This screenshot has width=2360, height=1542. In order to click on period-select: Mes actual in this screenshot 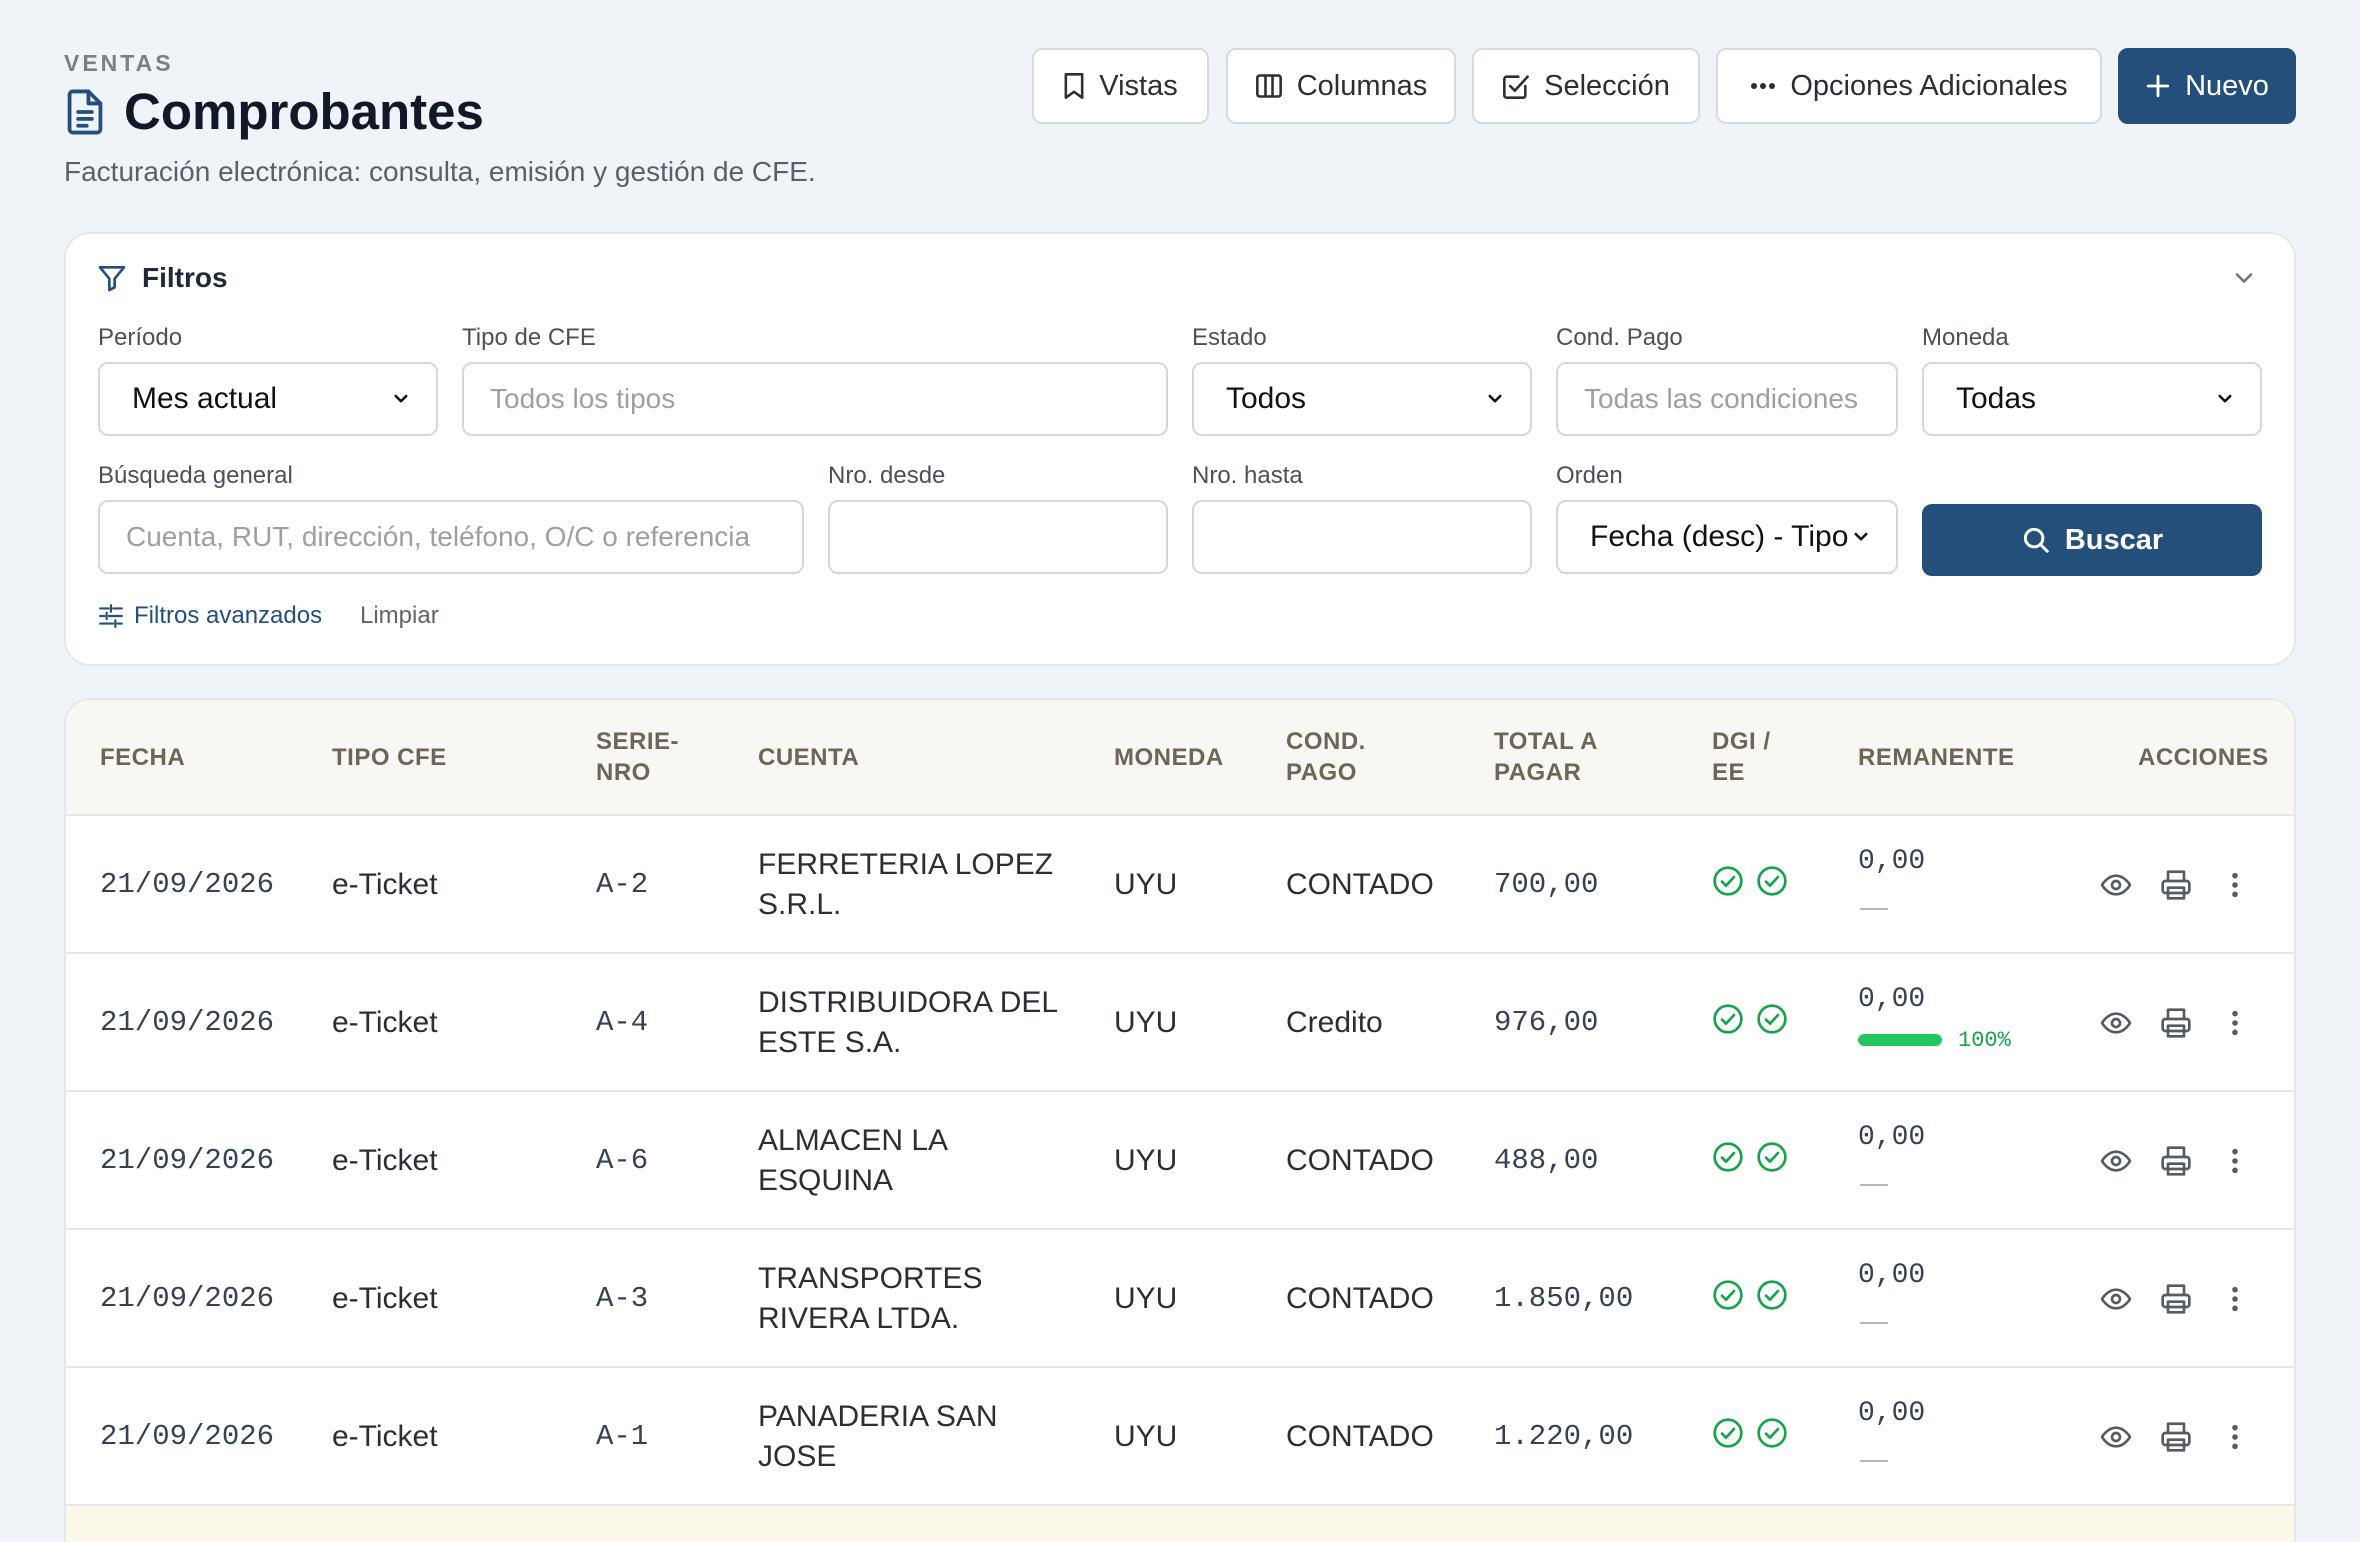, I will do `click(268, 399)`.